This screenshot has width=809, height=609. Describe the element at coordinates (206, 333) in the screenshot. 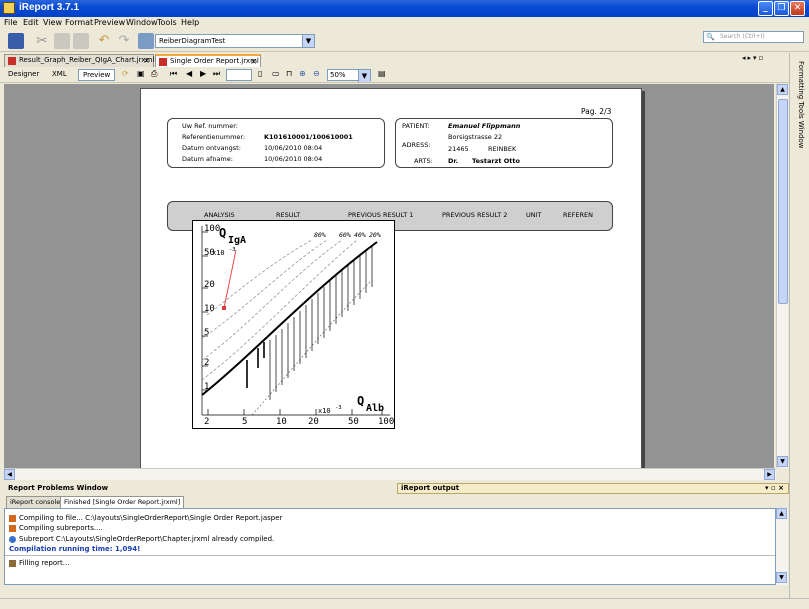

I see `y-tick-5: 5` at that location.